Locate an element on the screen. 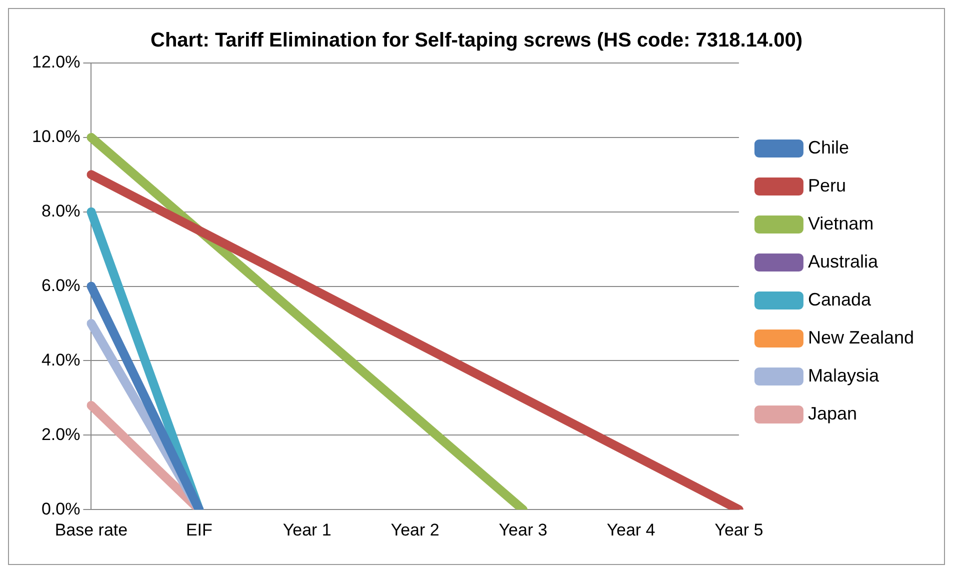 The height and width of the screenshot is (579, 957). x-tick-label: Year 5 is located at coordinates (739, 530).